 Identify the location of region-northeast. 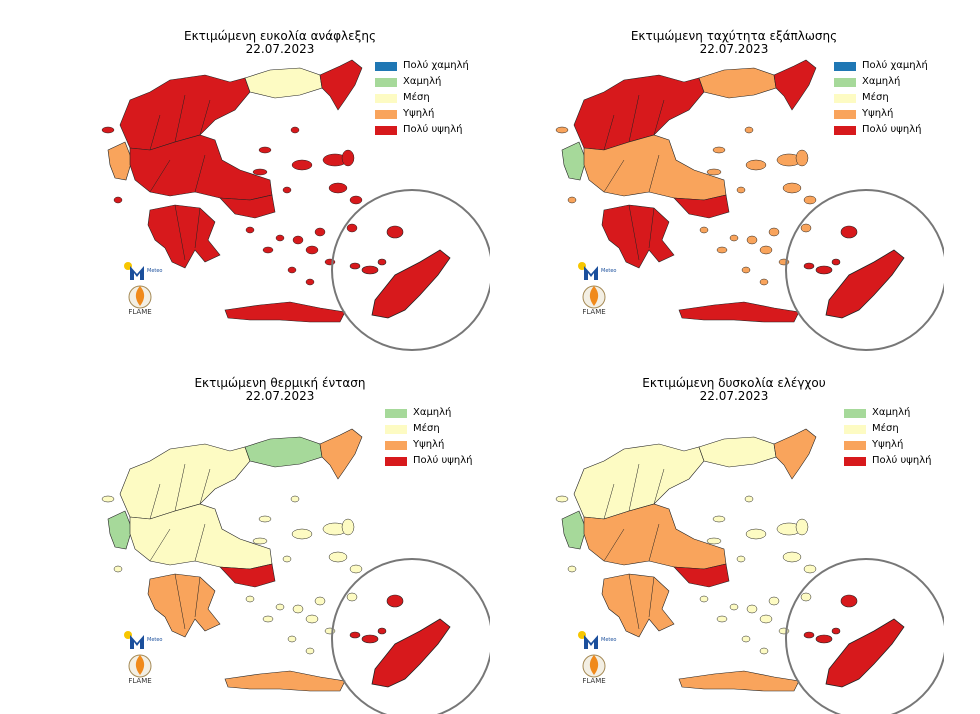
(283, 452).